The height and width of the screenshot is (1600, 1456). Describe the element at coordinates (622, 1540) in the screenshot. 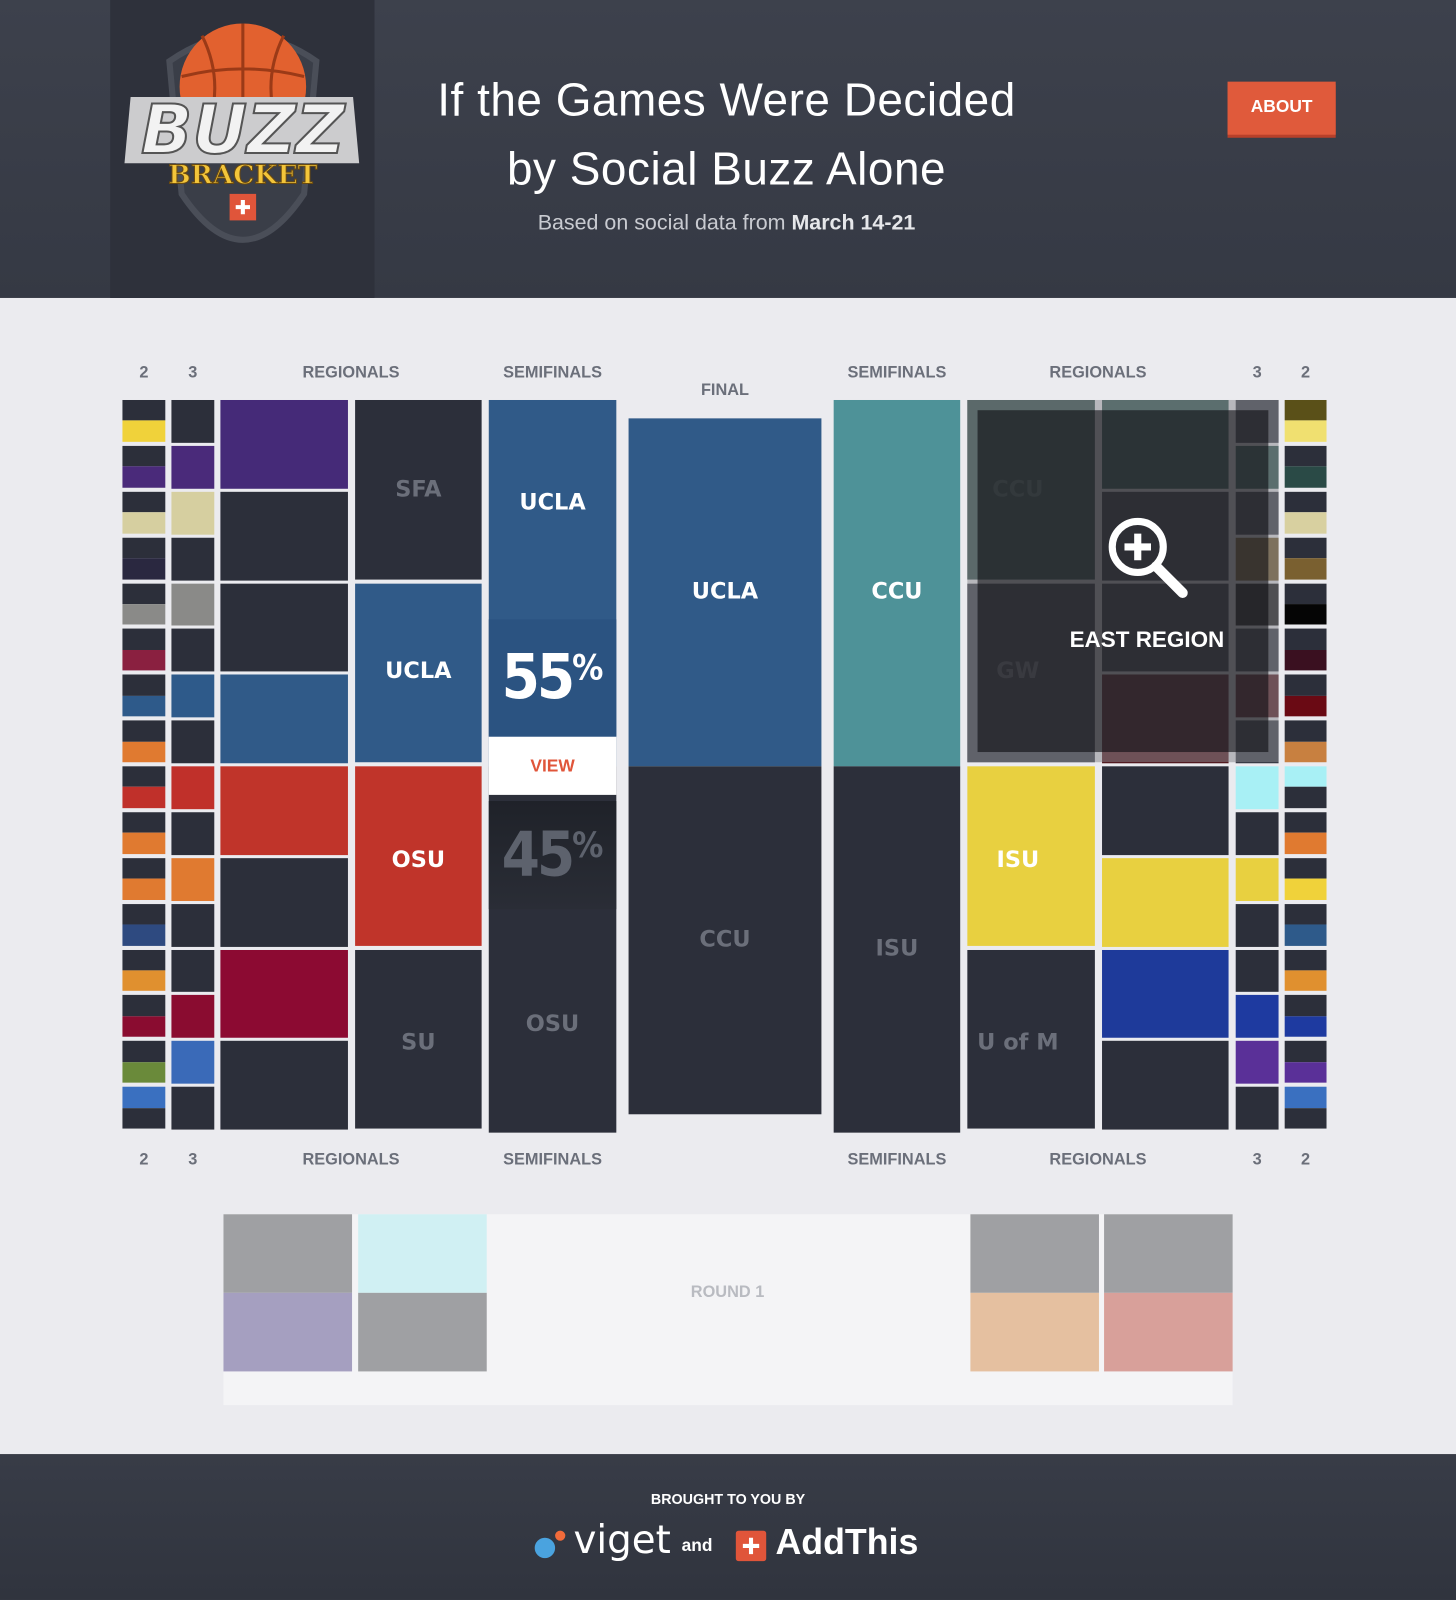

I see `footer-partner: viget` at that location.